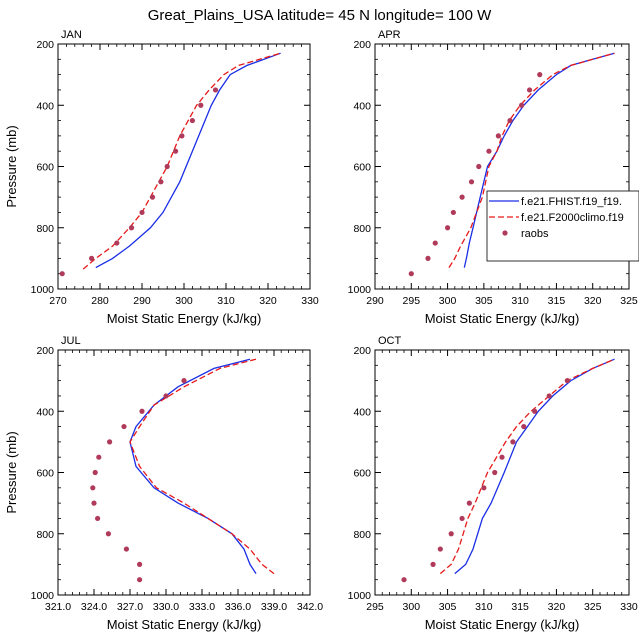 Image resolution: width=639 pixels, height=639 pixels. Describe the element at coordinates (166, 607) in the screenshot. I see `x-tick-label: 330.0` at that location.